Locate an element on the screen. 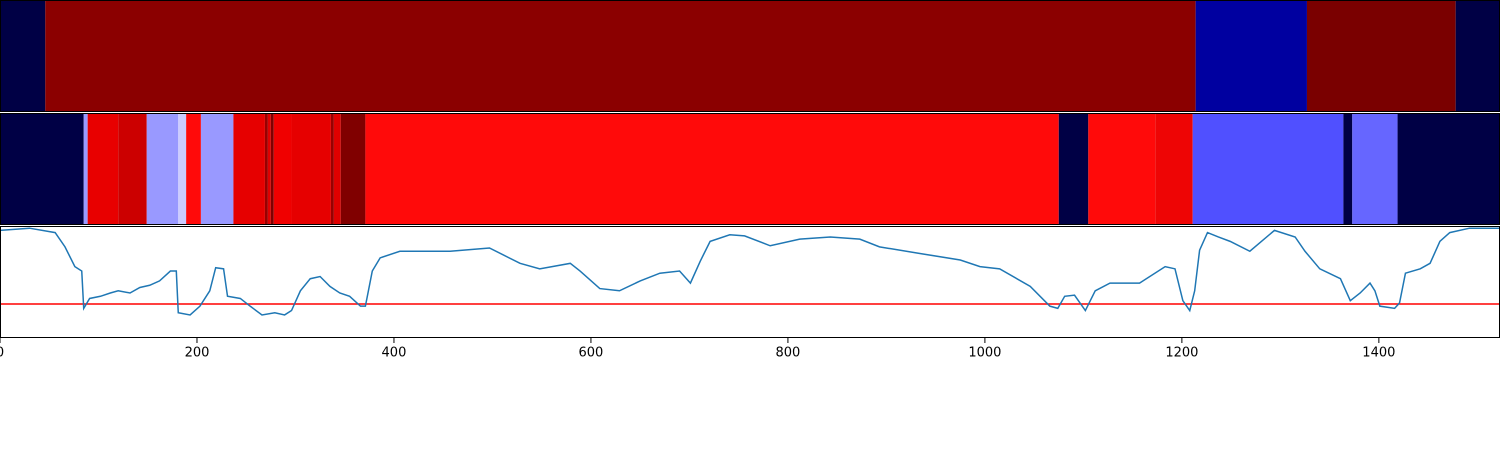 This screenshot has height=454, width=1500. x-tick-label: 800 is located at coordinates (788, 353).